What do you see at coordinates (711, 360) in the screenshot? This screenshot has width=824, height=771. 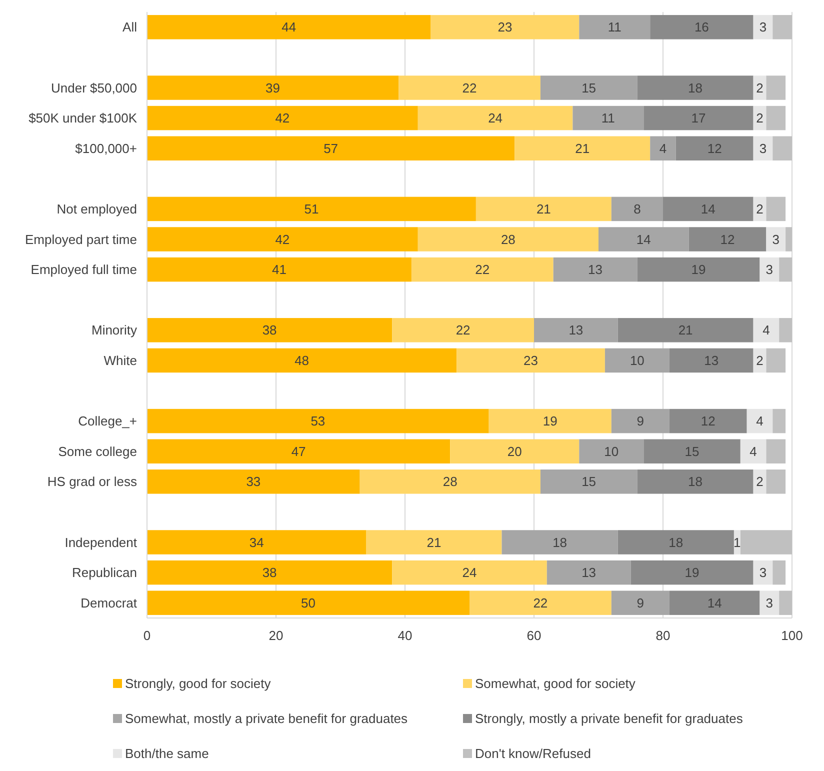 I see `data-label: 13` at bounding box center [711, 360].